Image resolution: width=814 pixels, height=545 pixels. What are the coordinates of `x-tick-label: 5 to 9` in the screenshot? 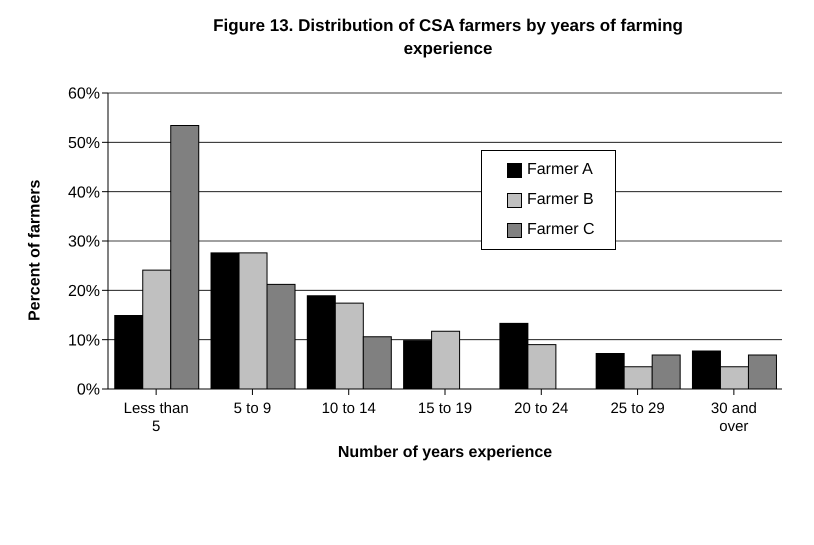 It's located at (253, 408).